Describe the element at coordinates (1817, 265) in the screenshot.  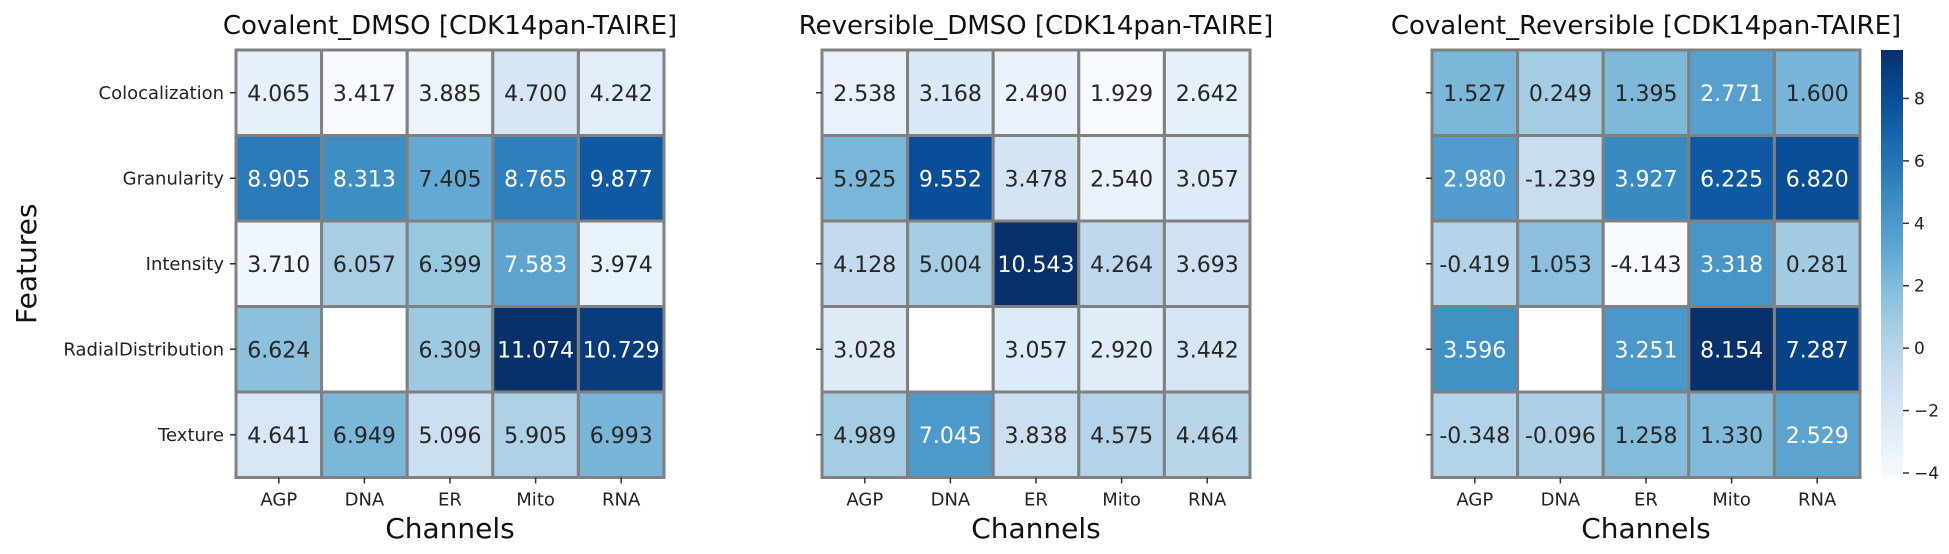
I see `cell-value-label: 0.281` at that location.